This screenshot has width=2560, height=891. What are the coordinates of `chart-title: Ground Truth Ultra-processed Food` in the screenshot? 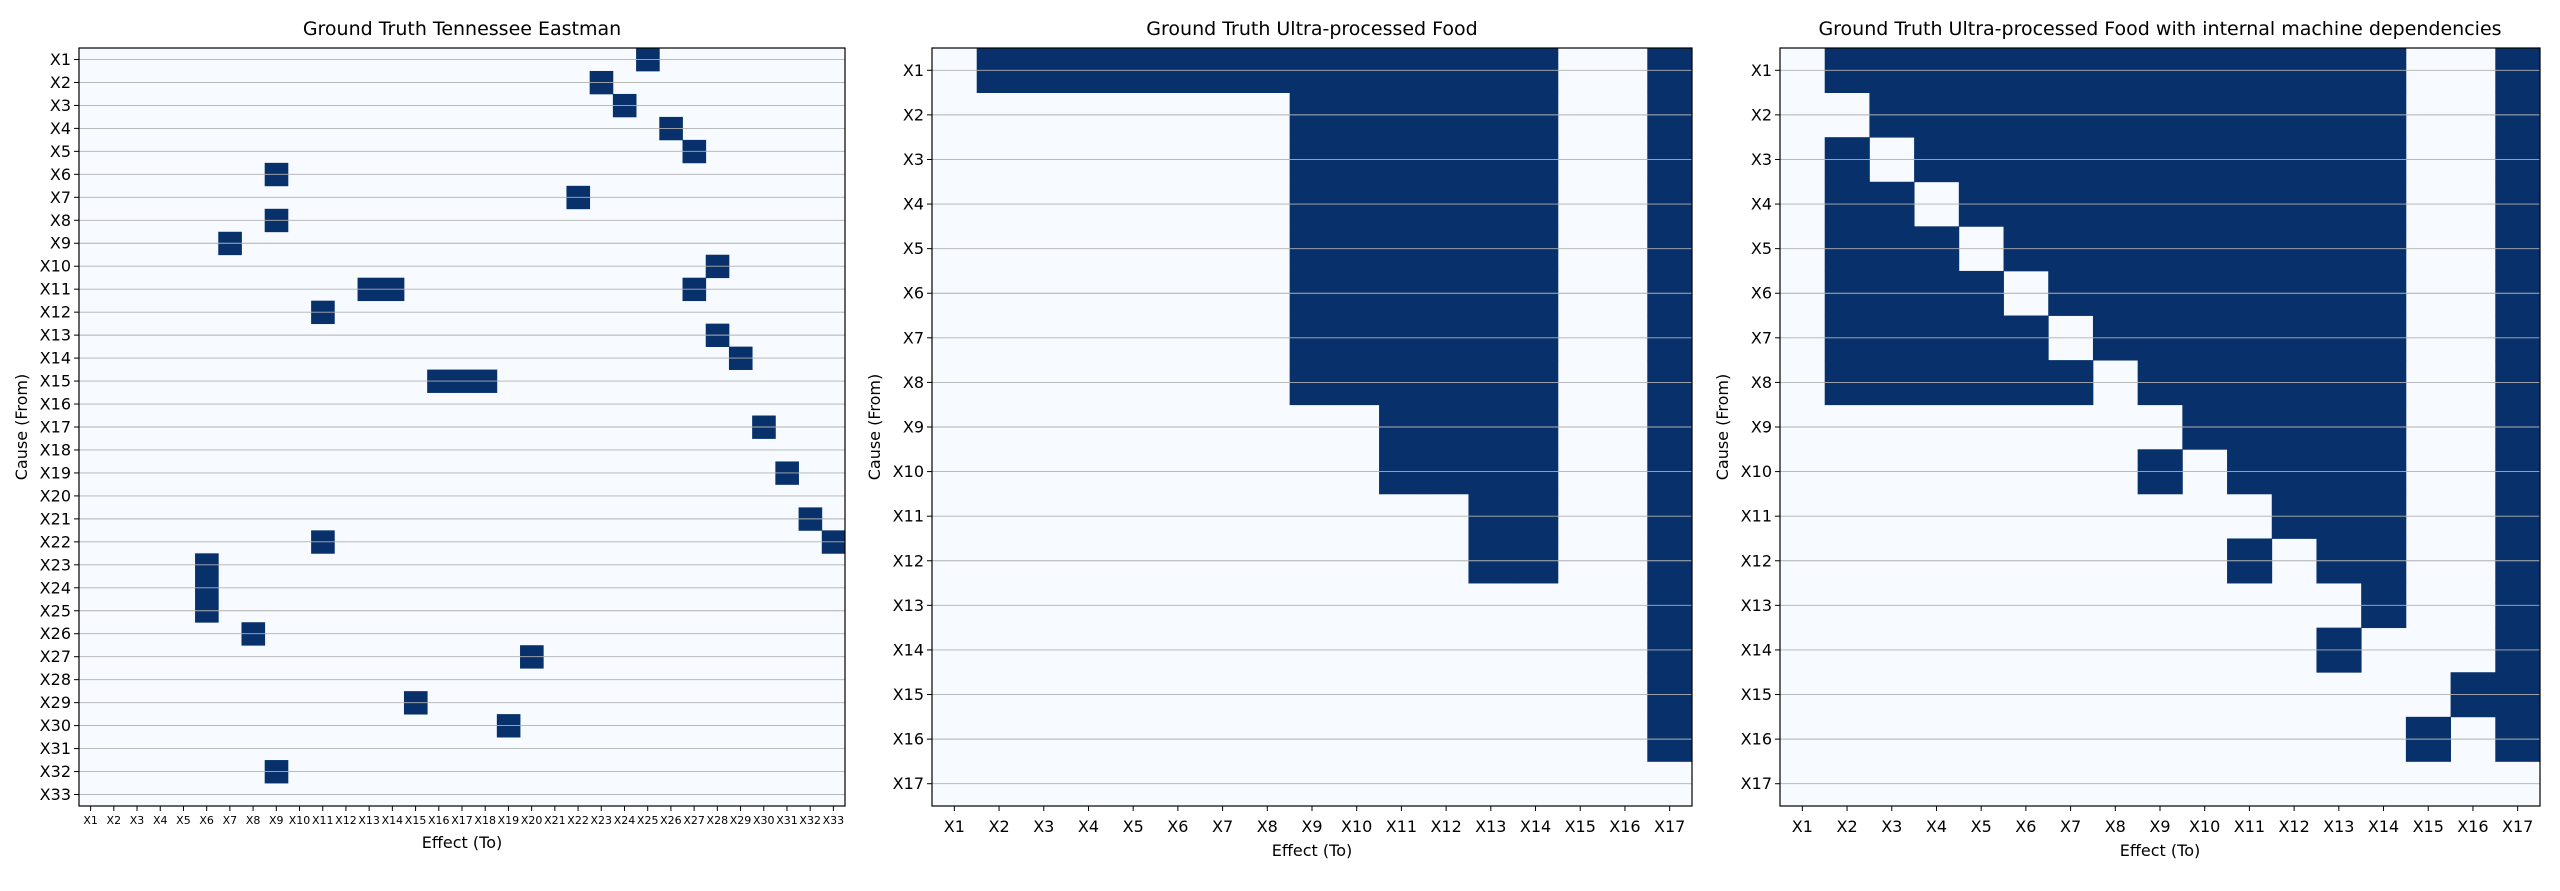 It's located at (1311, 29).